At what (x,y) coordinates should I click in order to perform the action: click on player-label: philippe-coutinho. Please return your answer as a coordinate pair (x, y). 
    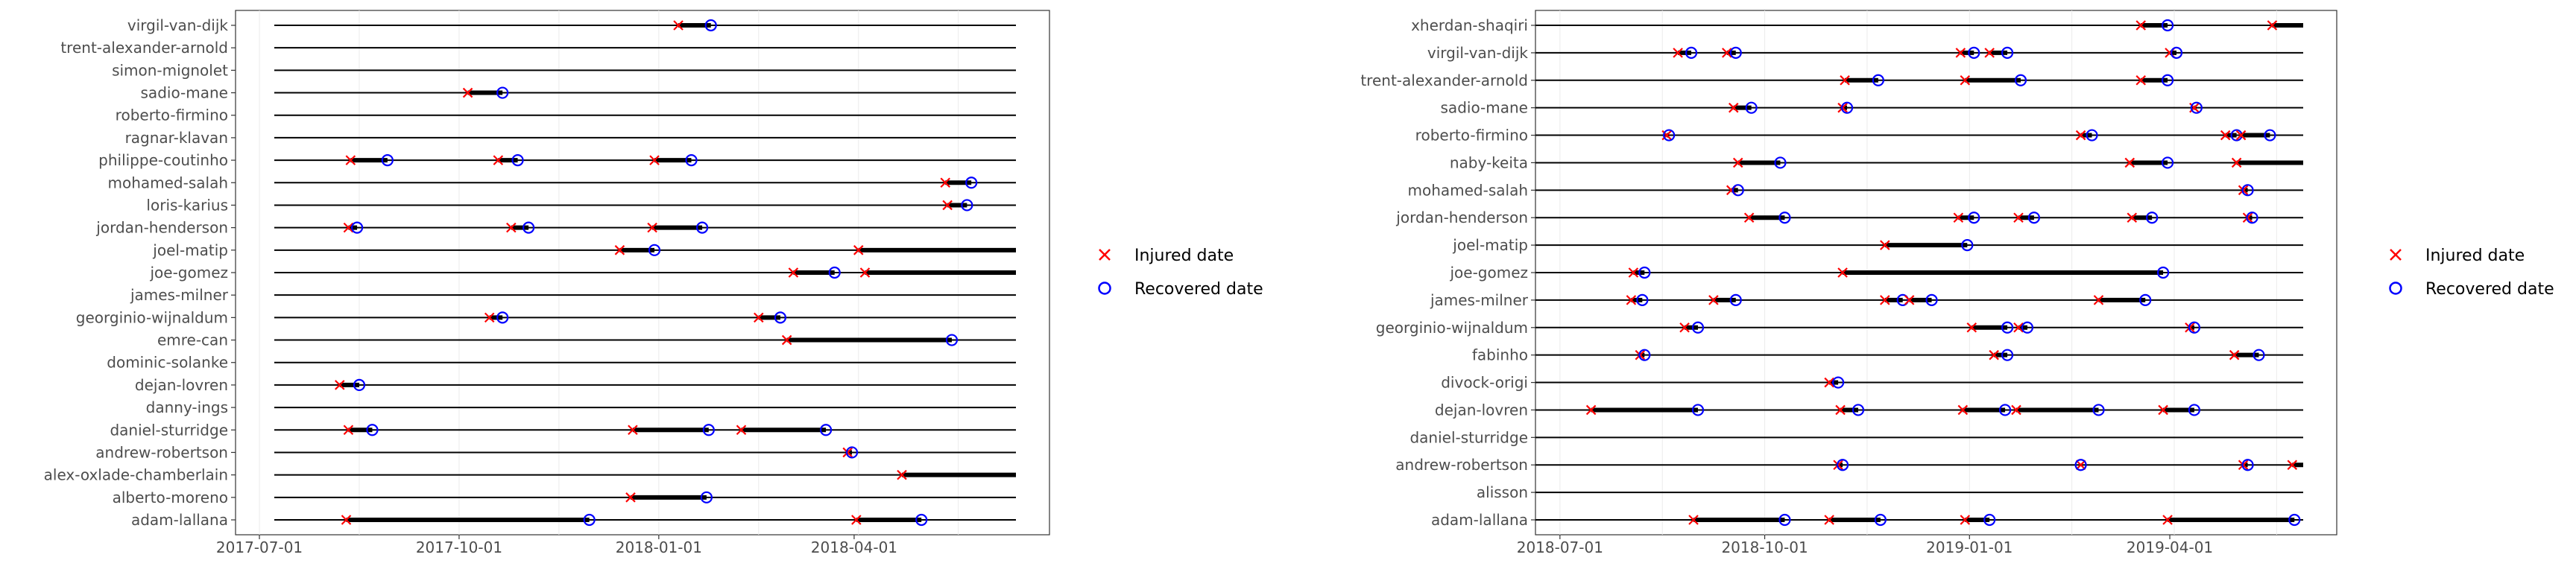
    Looking at the image, I should click on (163, 160).